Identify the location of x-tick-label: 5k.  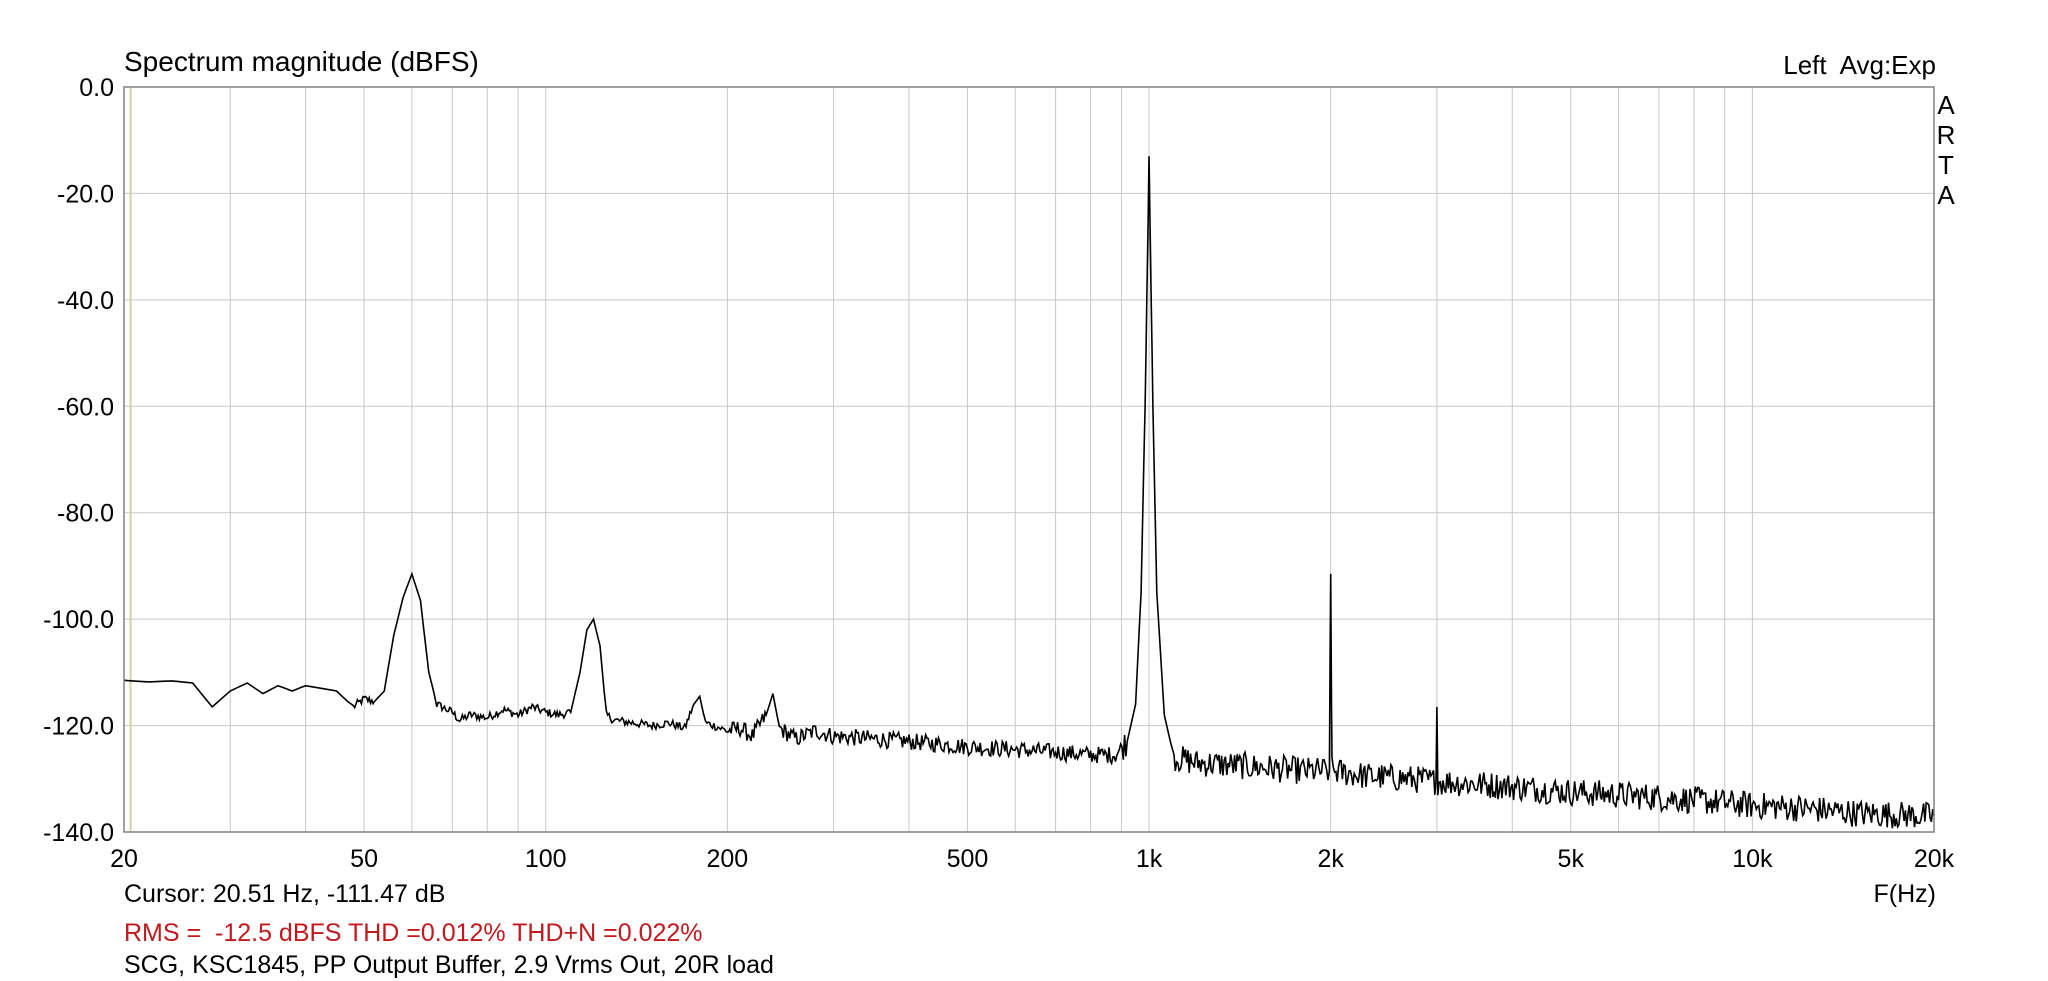
(1571, 859).